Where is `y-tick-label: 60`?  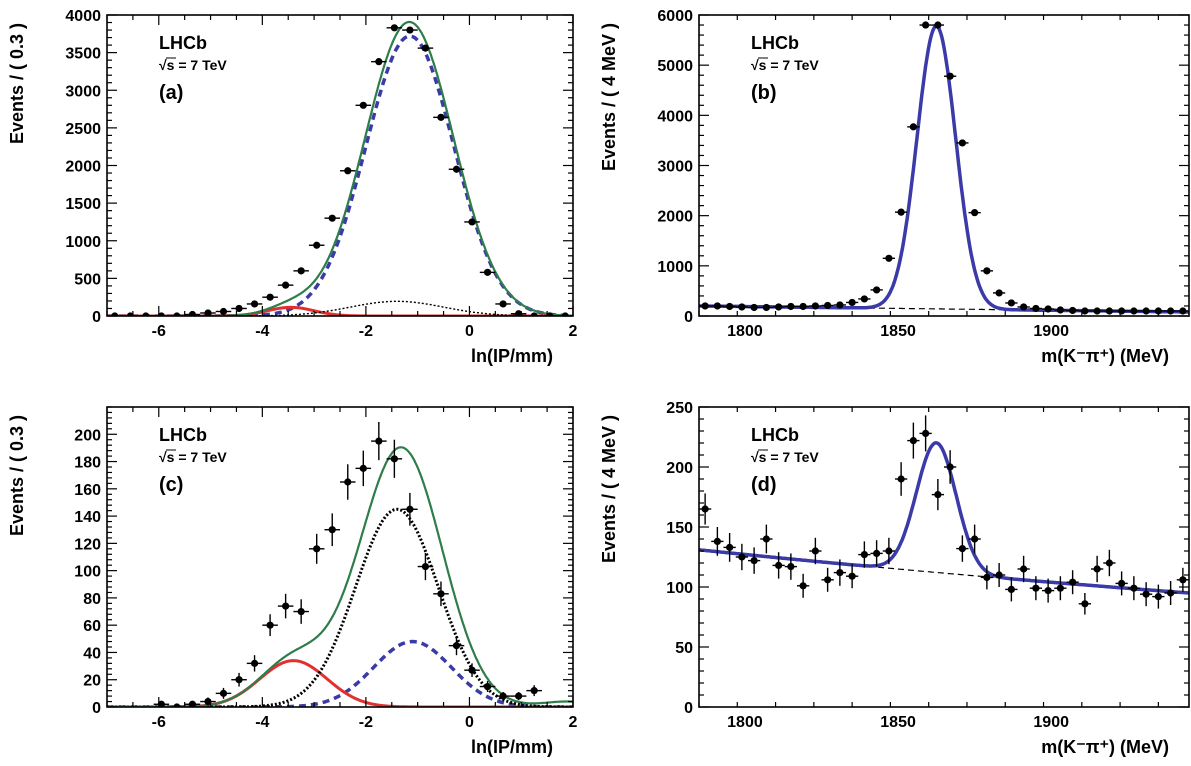
y-tick-label: 60 is located at coordinates (92, 626).